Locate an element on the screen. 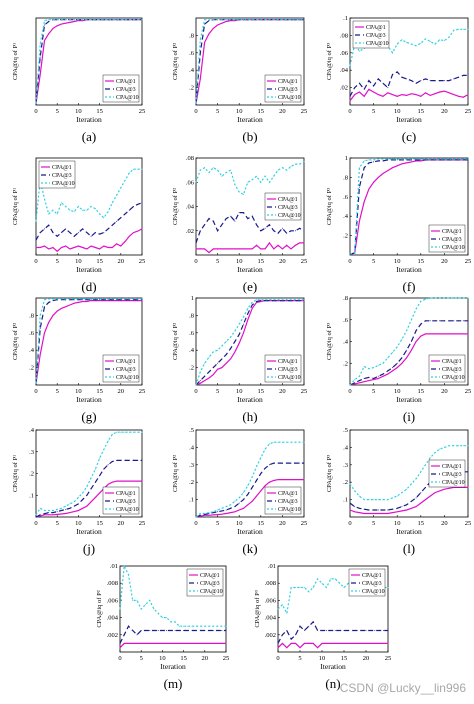  x-tick-label: 5 is located at coordinates (217, 111).